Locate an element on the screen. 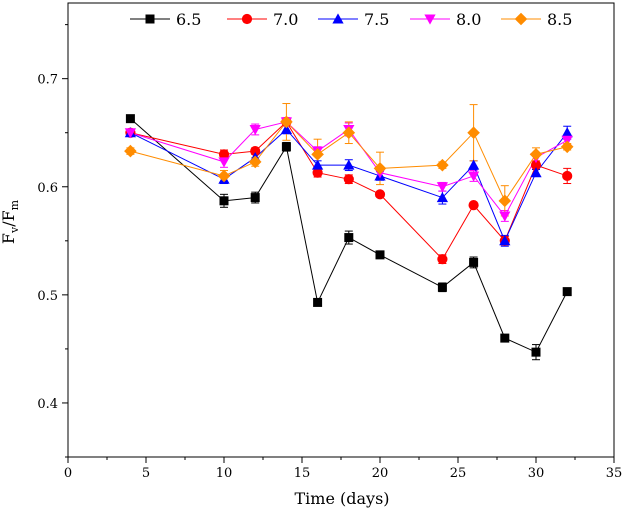 The height and width of the screenshot is (512, 625). x-tick-label: 35 is located at coordinates (614, 473).